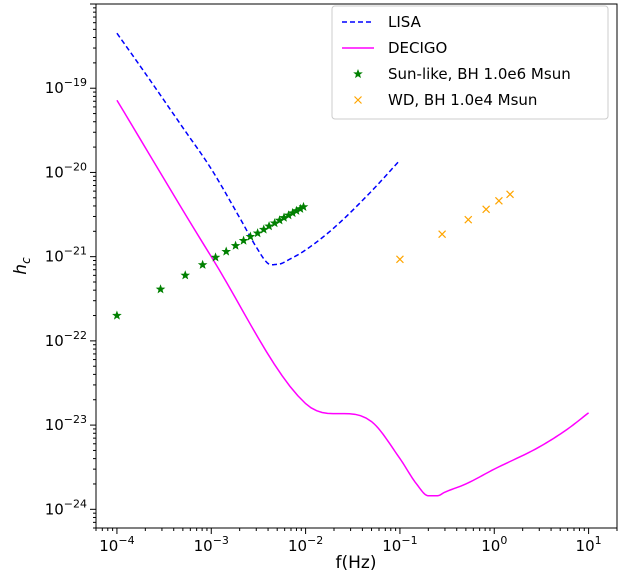  I want to click on legend-swatch-sun-like-bh-1-0e6-msun, so click(358, 73).